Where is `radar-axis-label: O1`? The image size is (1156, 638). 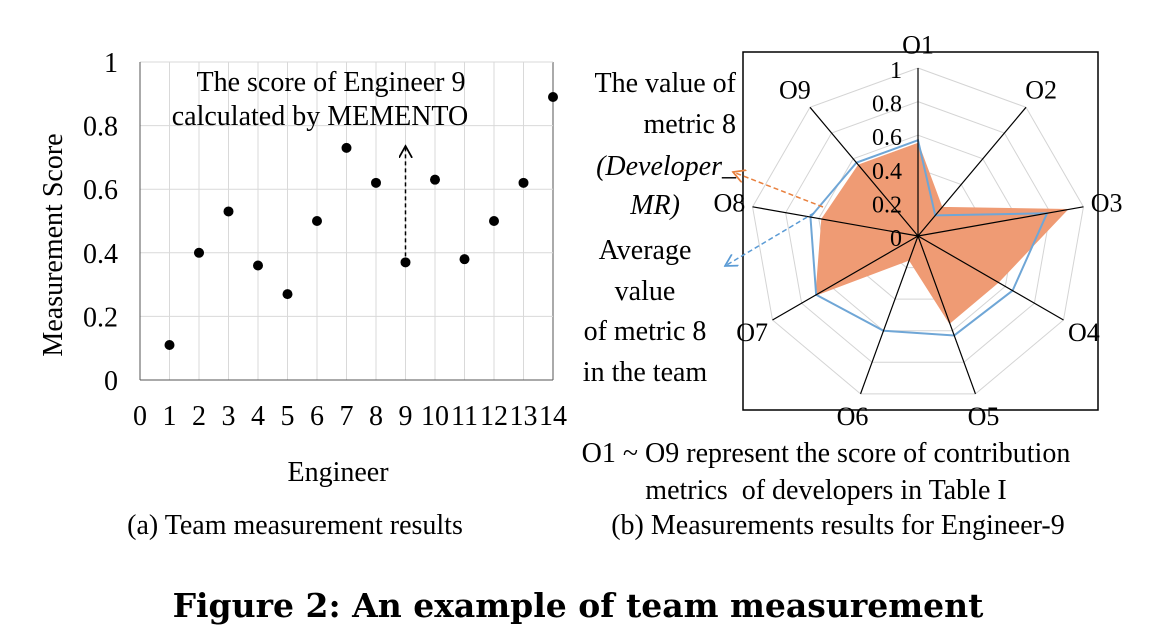
radar-axis-label: O1 is located at coordinates (918, 44).